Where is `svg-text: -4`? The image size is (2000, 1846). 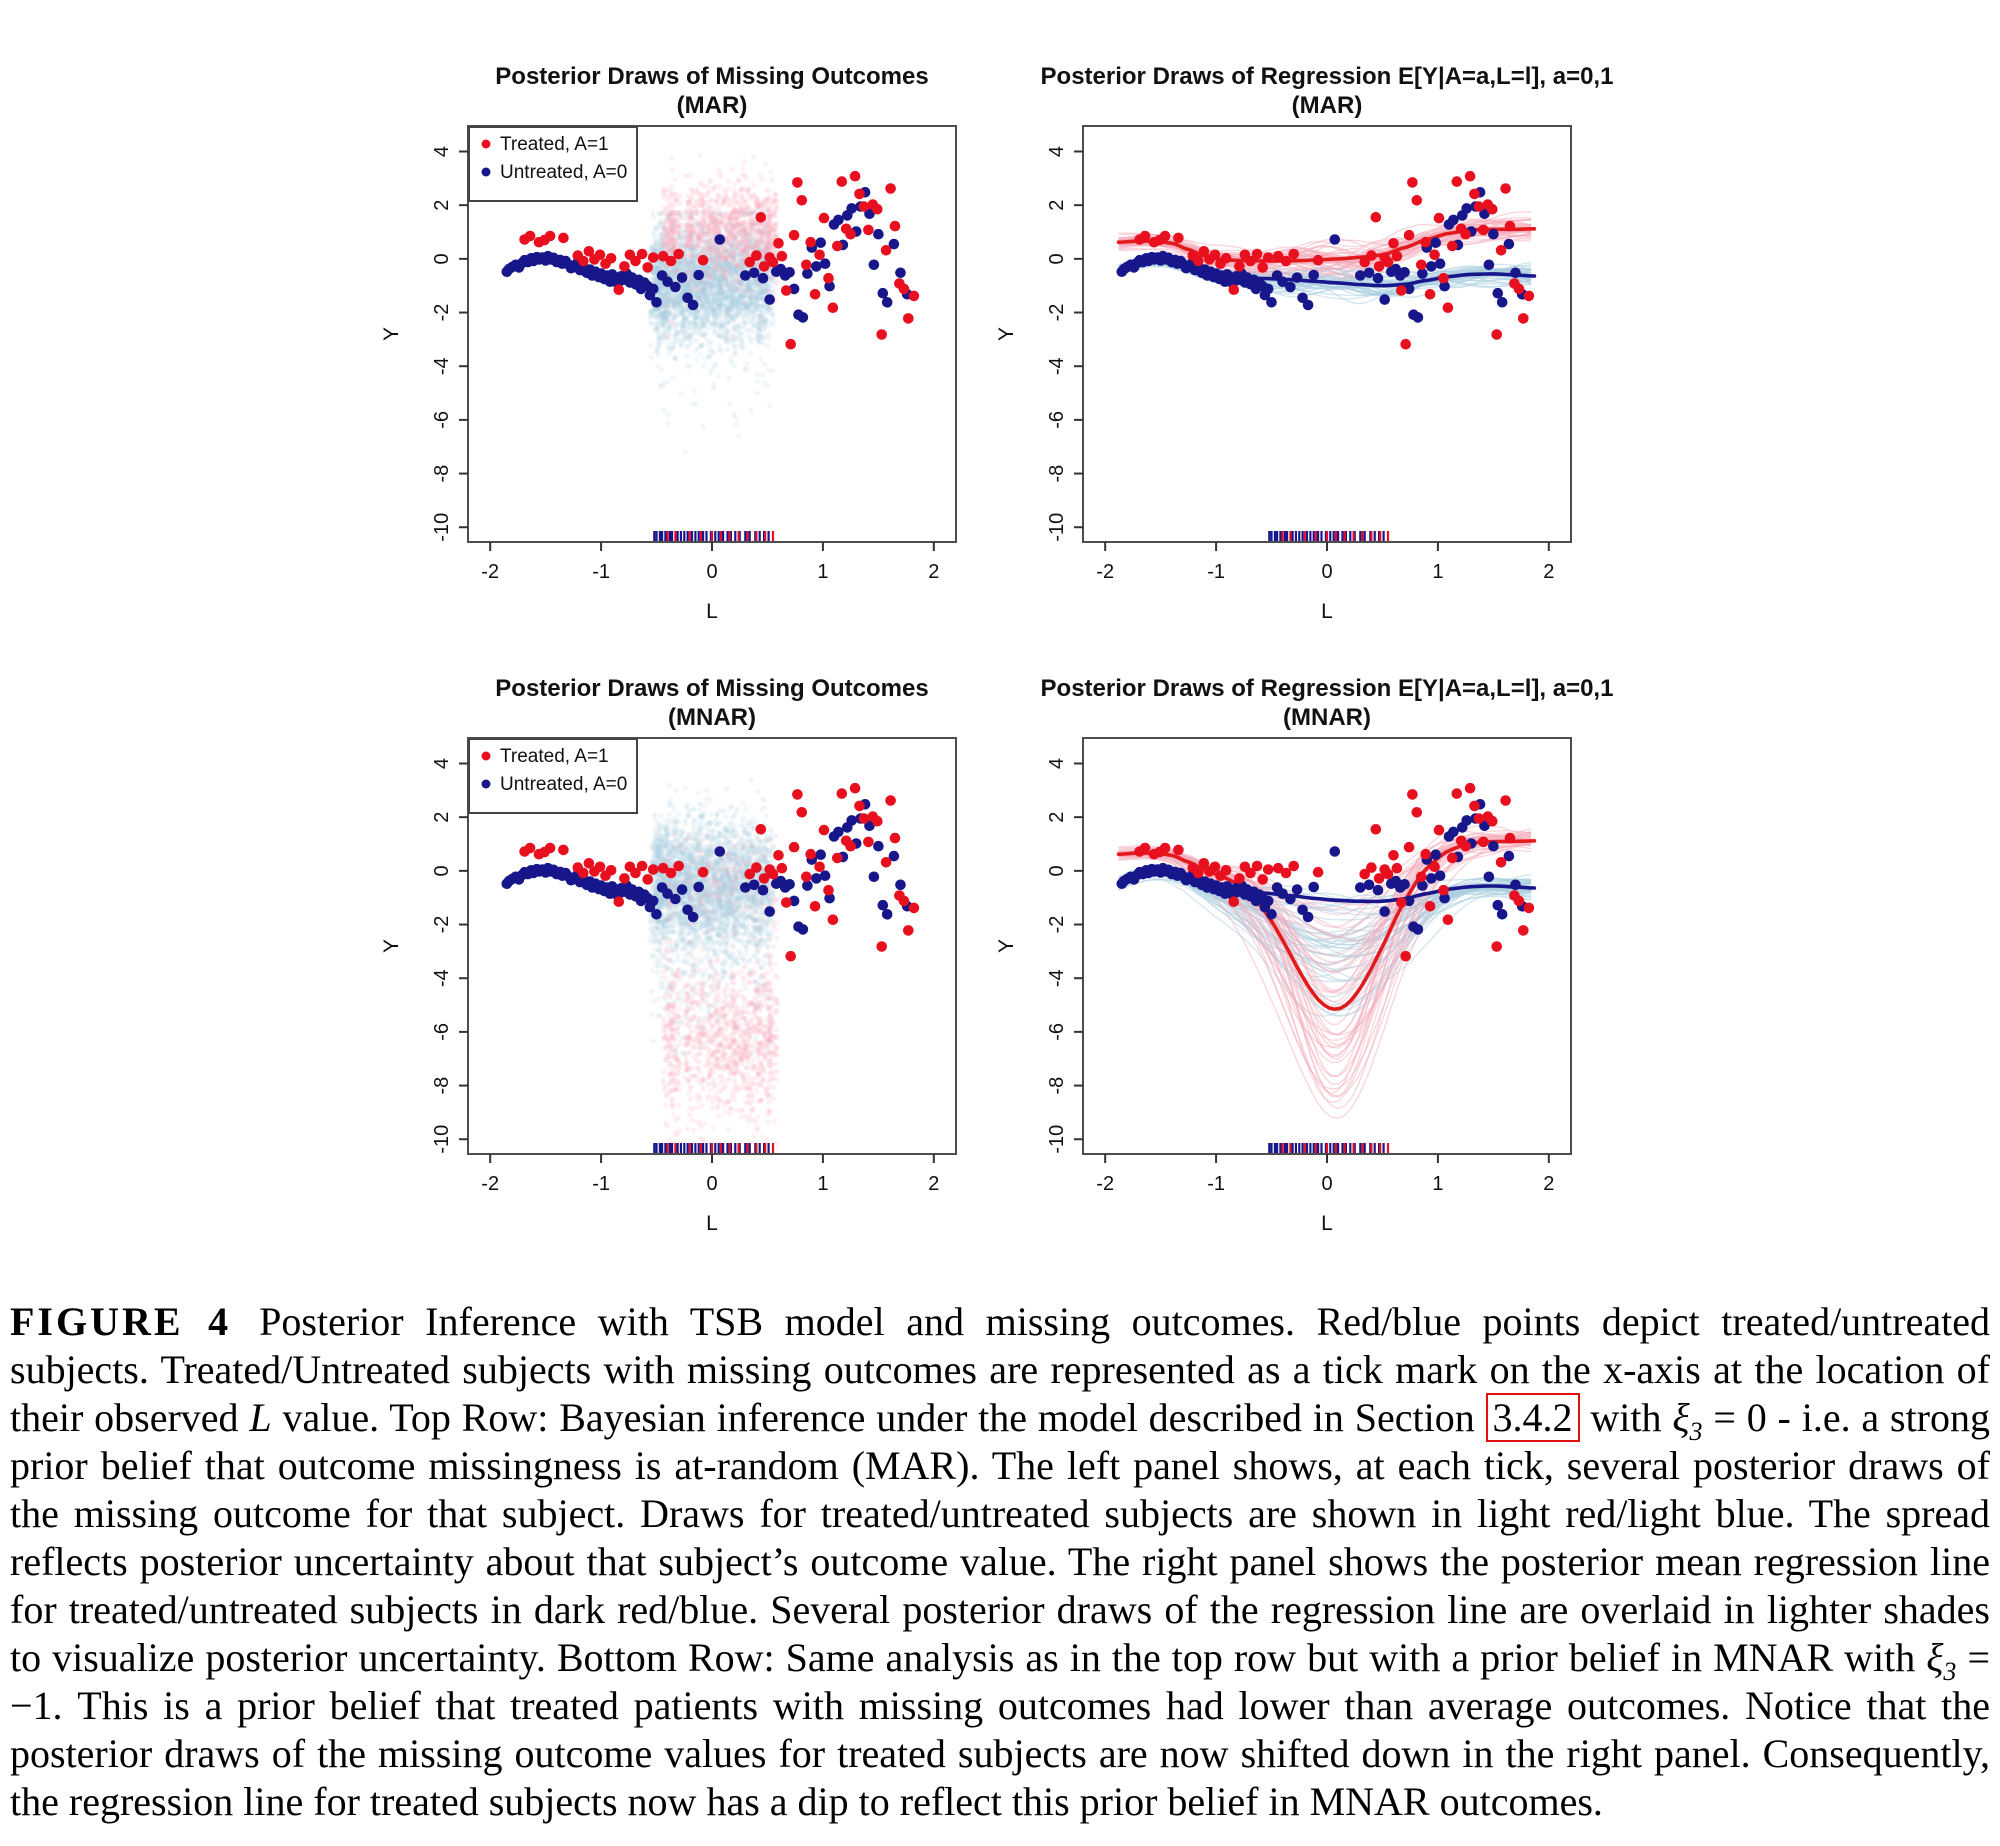 svg-text: -4 is located at coordinates (442, 366).